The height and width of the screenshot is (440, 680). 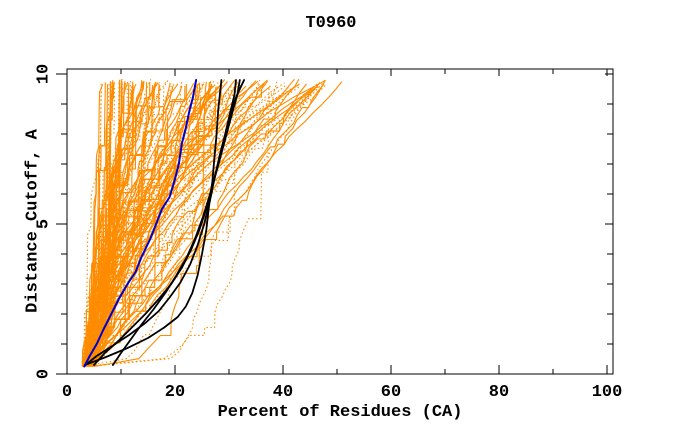 I want to click on blue-model-curve, so click(x=140, y=223).